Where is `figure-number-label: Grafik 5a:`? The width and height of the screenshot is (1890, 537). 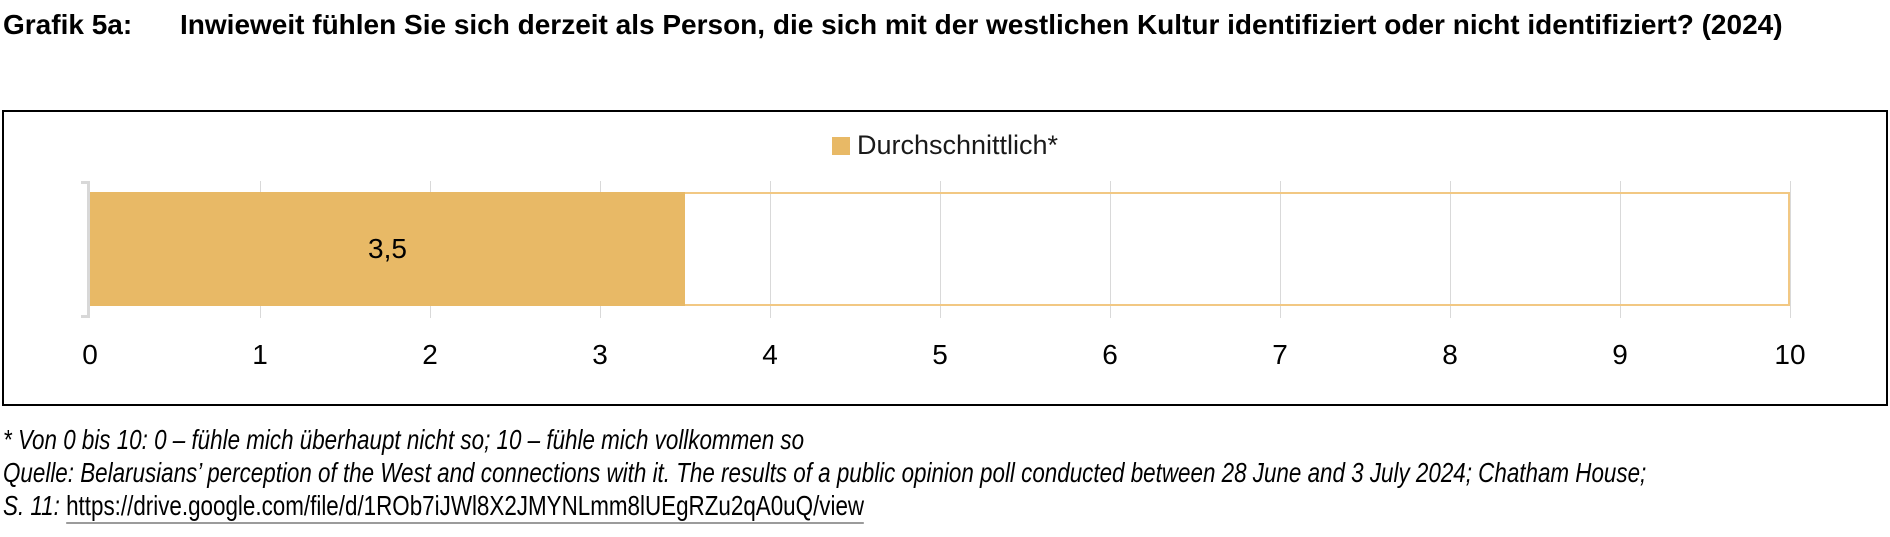
figure-number-label: Grafik 5a: is located at coordinates (68, 24).